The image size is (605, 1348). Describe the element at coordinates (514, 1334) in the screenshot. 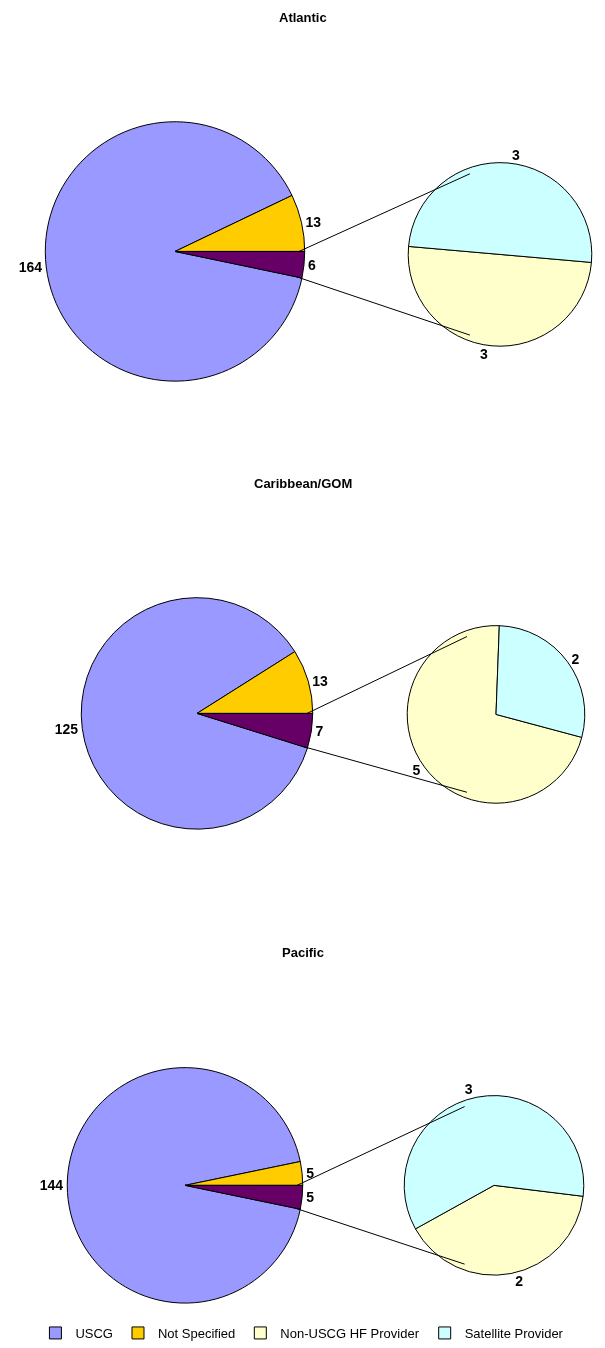

I see `legend-label: Satellite Provider` at that location.